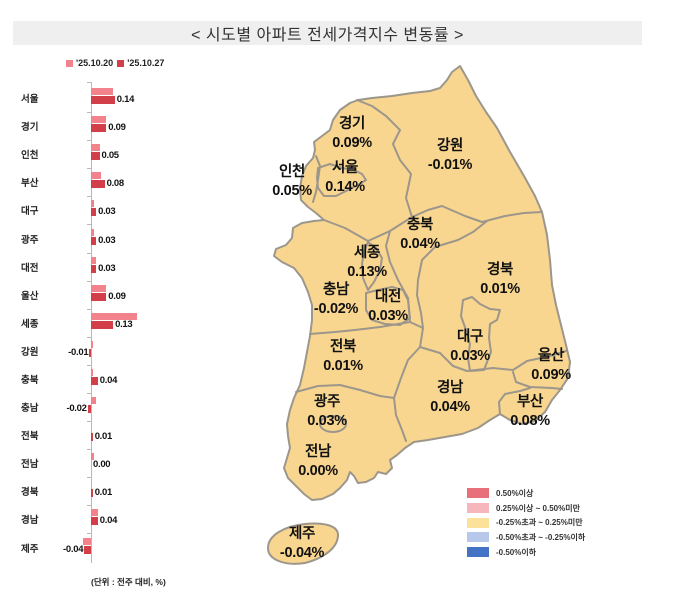  What do you see at coordinates (125, 99) in the screenshot?
I see `value-label: 0.14` at bounding box center [125, 99].